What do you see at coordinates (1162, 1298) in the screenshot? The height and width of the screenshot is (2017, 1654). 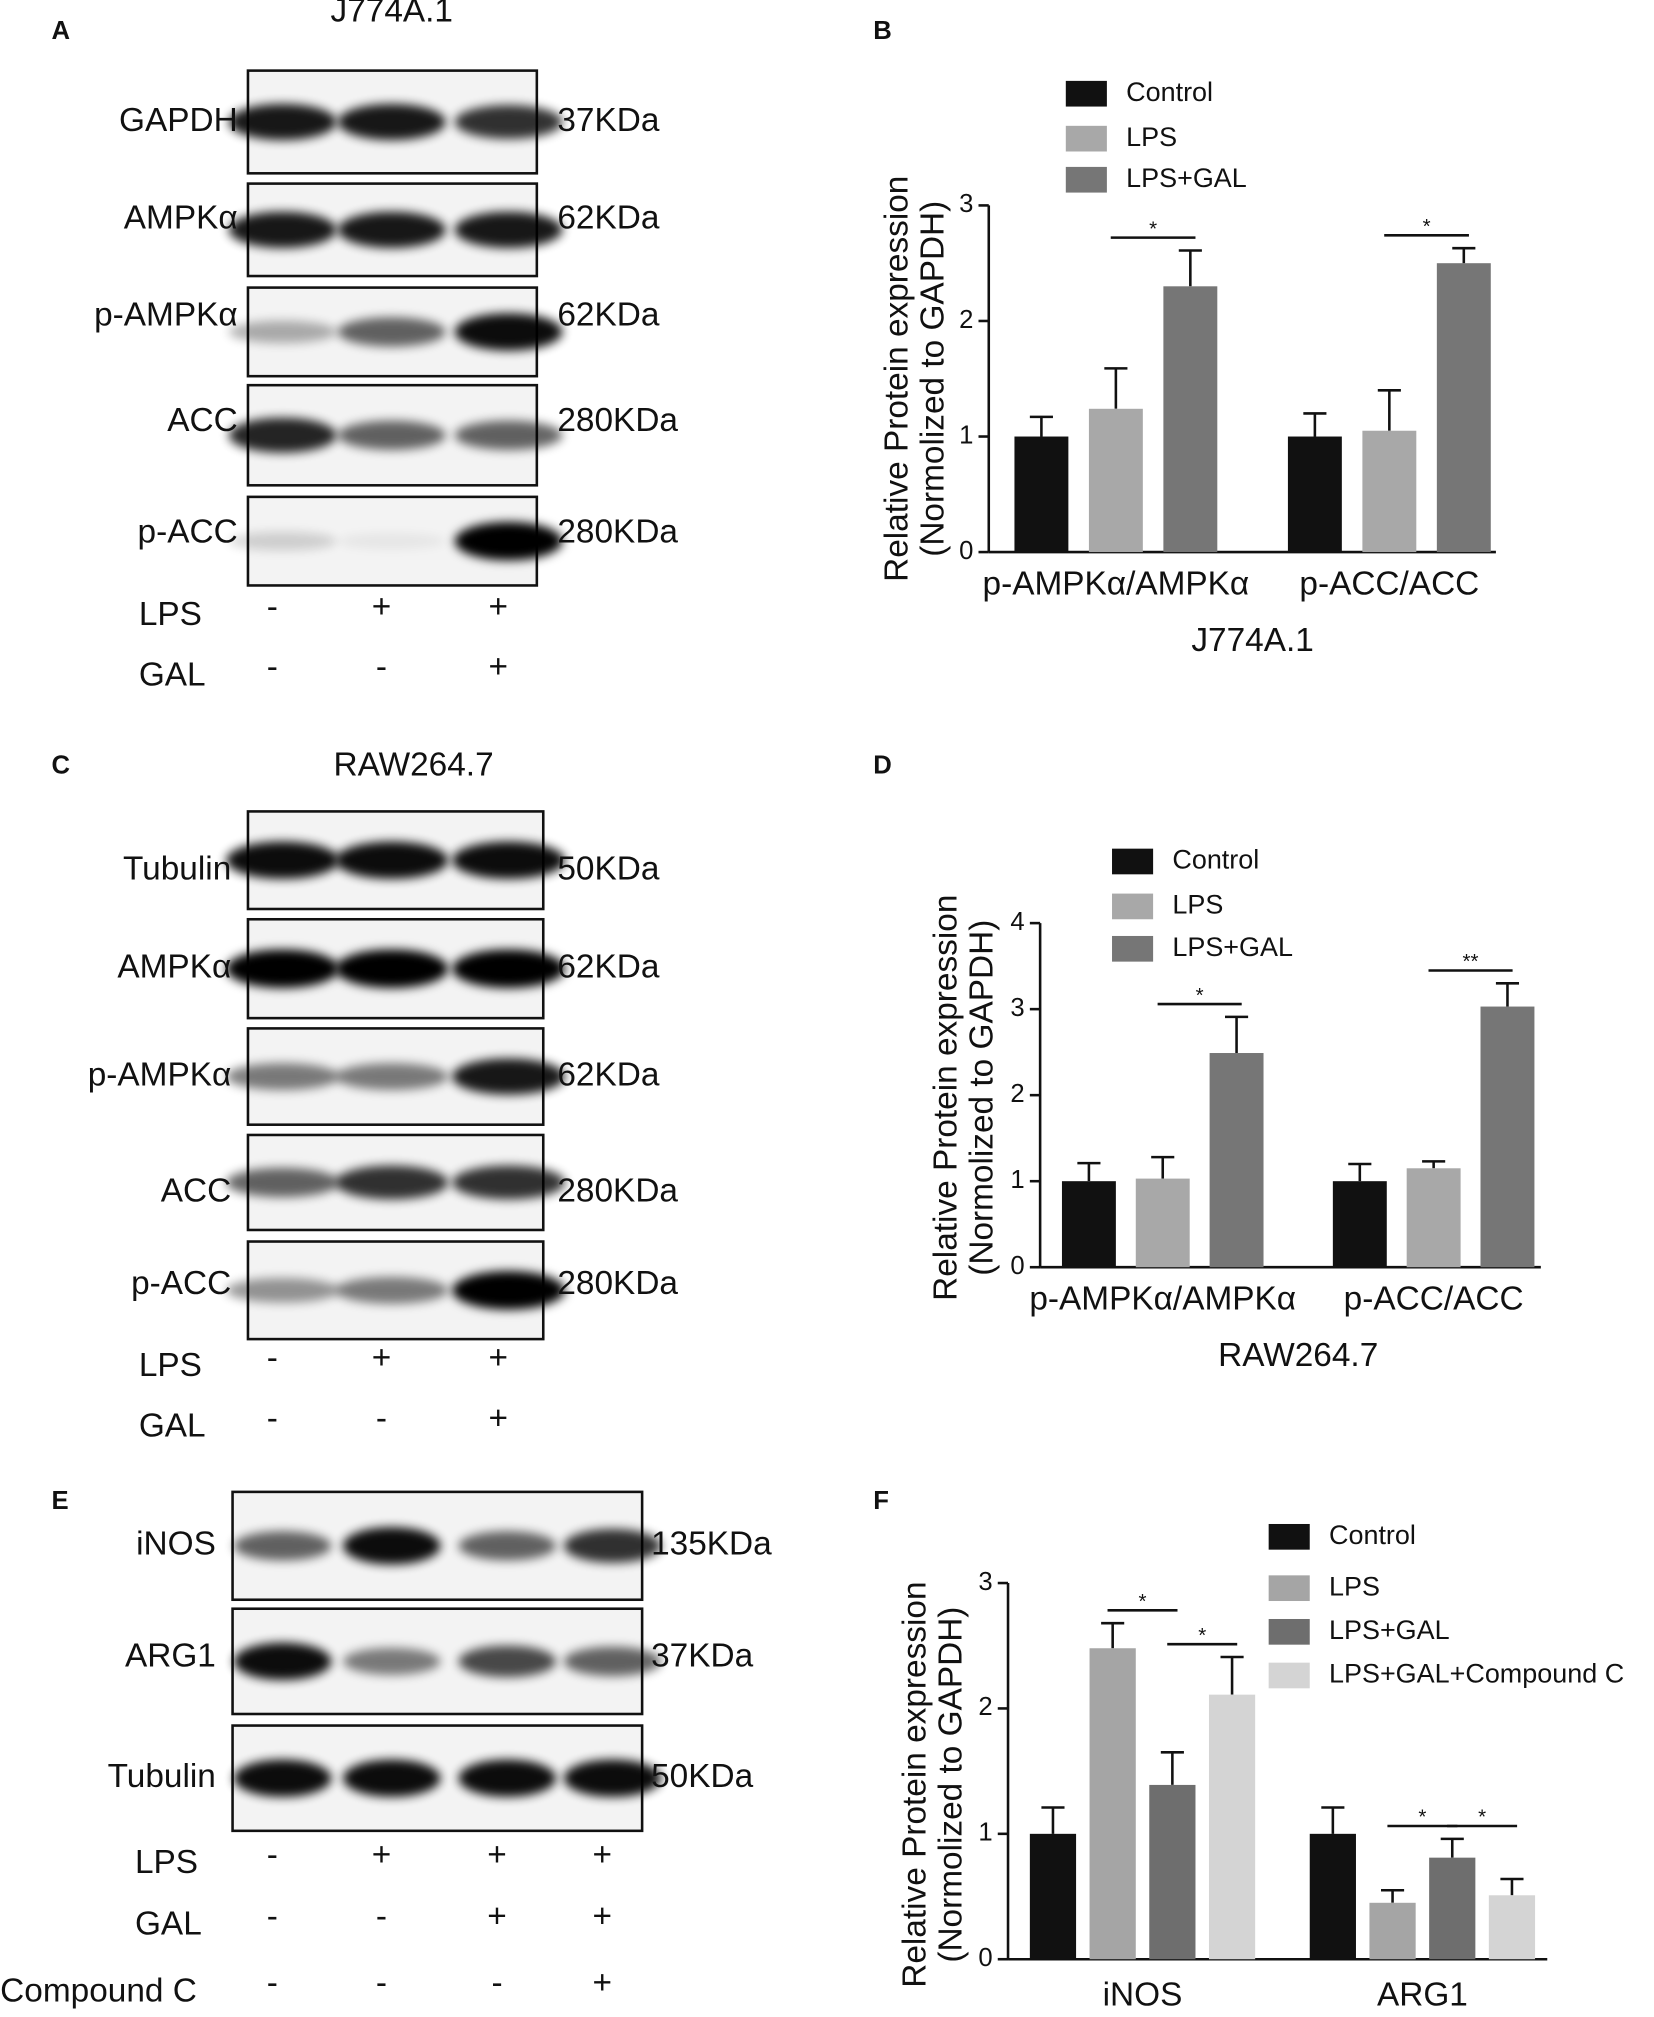 I see `x-tick-label: p-AMPKα/AMPKα` at bounding box center [1162, 1298].